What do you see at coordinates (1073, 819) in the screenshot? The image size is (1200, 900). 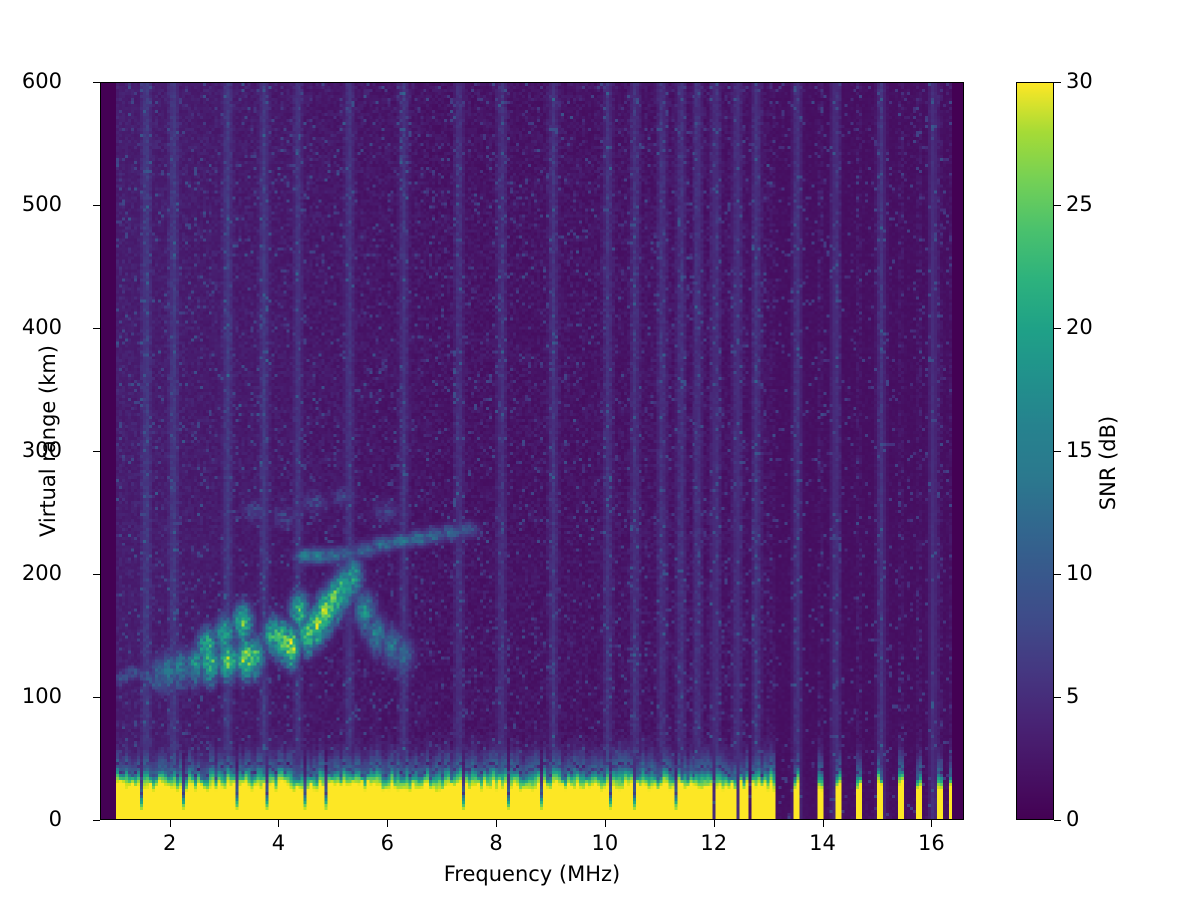 I see `colorbar-tick-label: 0` at bounding box center [1073, 819].